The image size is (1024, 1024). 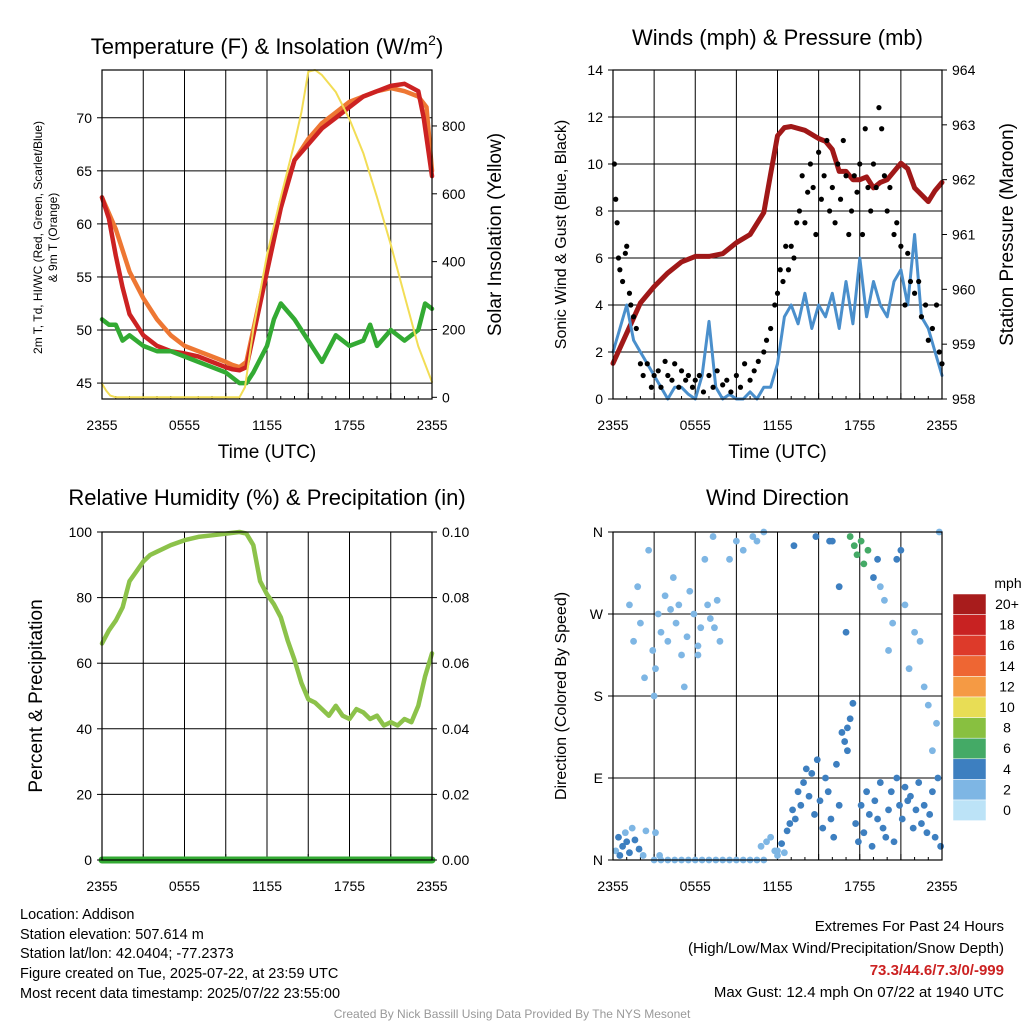 What do you see at coordinates (936, 970) in the screenshot?
I see `extremes-values: 73.3/44.6/7.3/0/-999` at bounding box center [936, 970].